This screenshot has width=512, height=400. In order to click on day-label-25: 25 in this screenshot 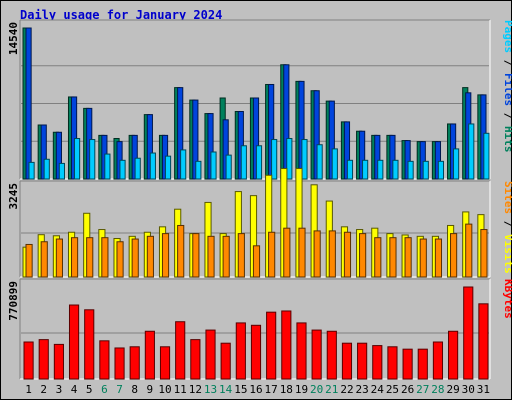, I will do `click(392, 389)`.